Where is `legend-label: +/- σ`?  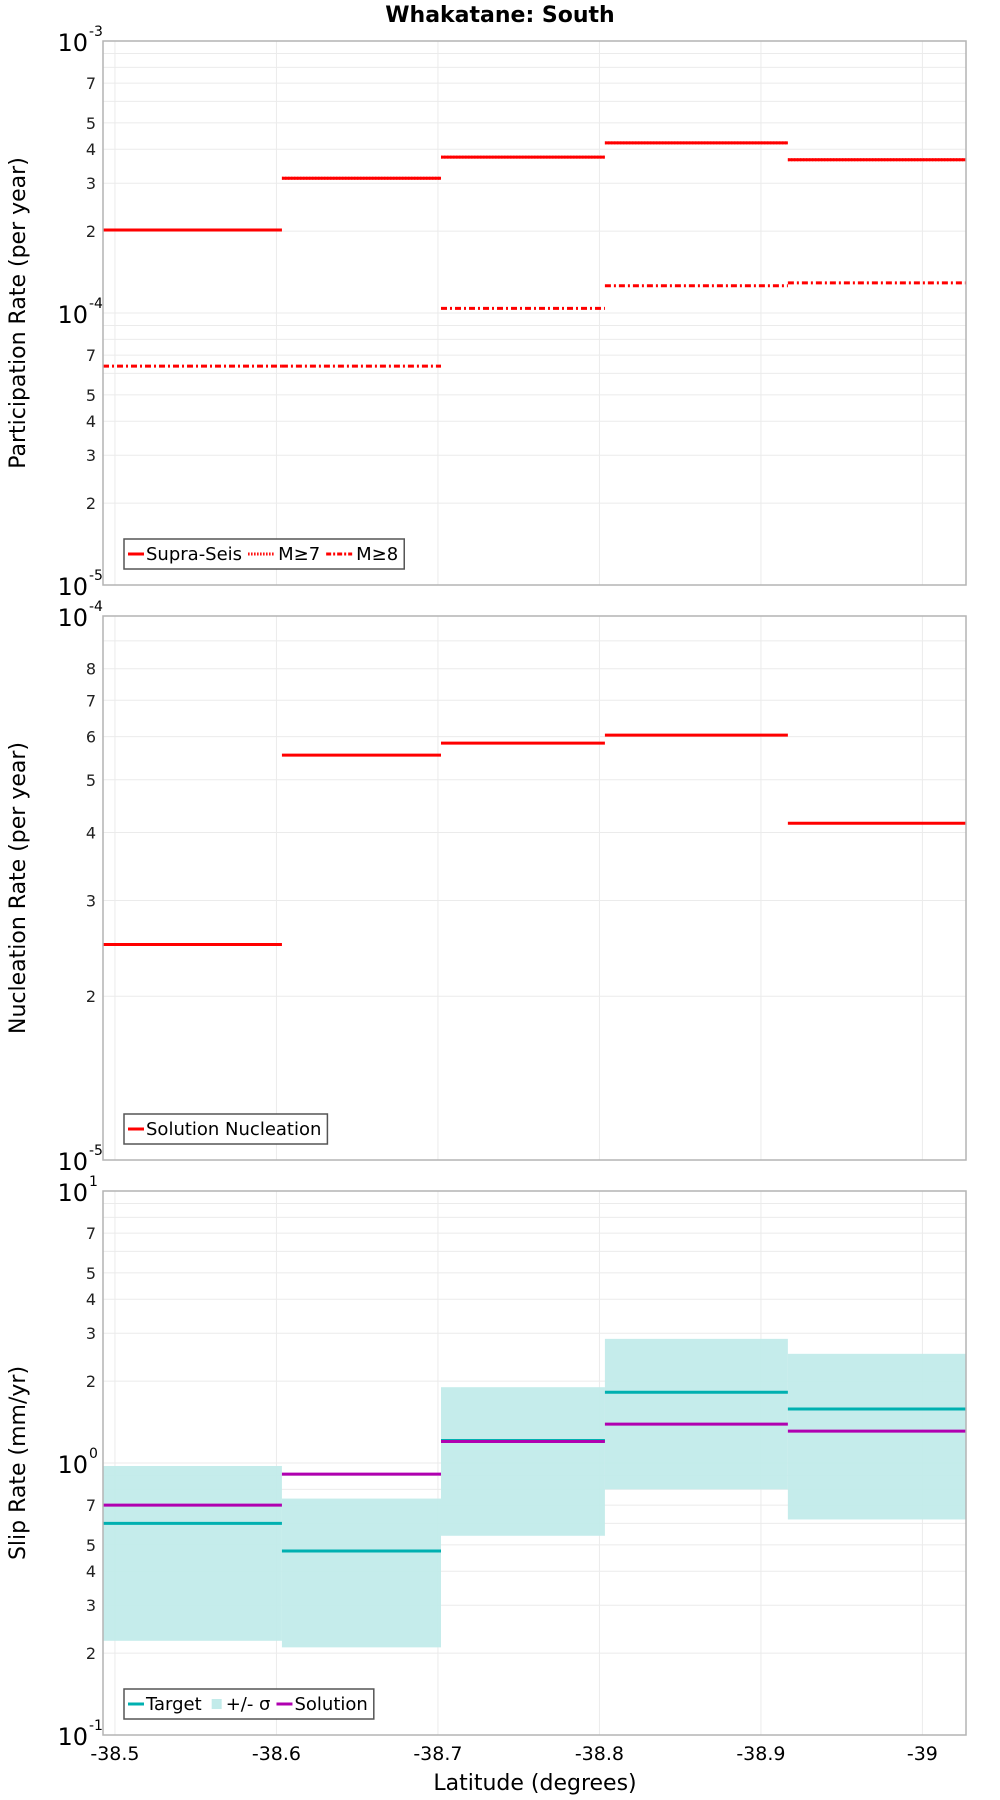 legend-label: +/- σ is located at coordinates (248, 1704).